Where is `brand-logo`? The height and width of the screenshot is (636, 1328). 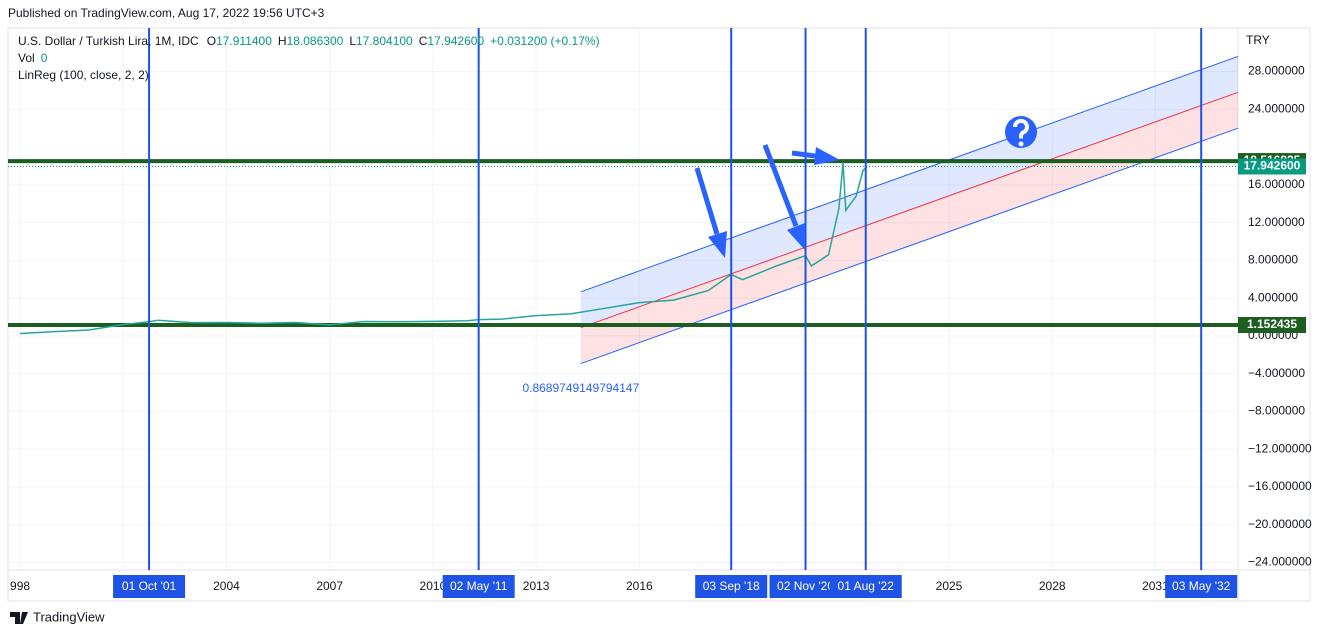 brand-logo is located at coordinates (19, 618).